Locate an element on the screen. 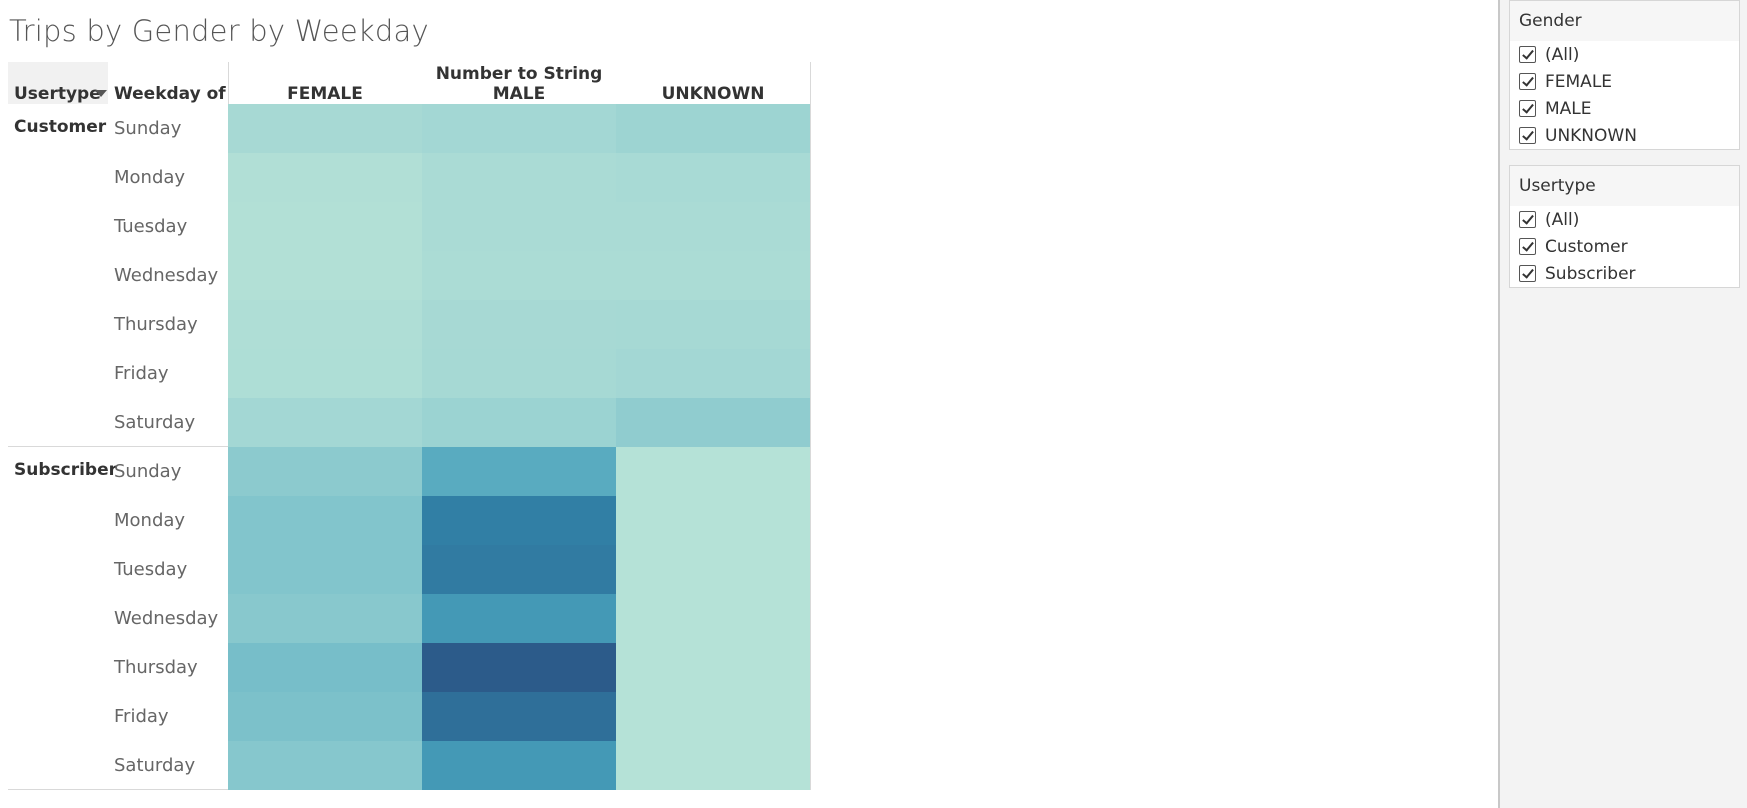  usertype-filter-title: Usertype is located at coordinates (1624, 186).